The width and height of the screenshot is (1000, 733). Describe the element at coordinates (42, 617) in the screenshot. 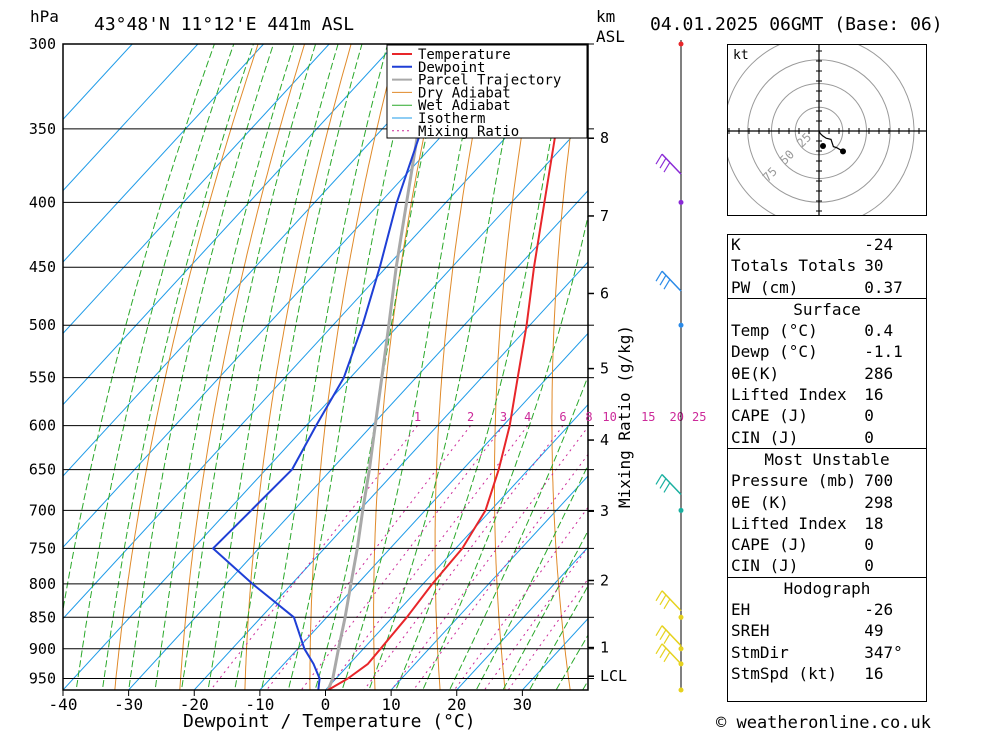

I see `pressure-tick-label: 850` at that location.